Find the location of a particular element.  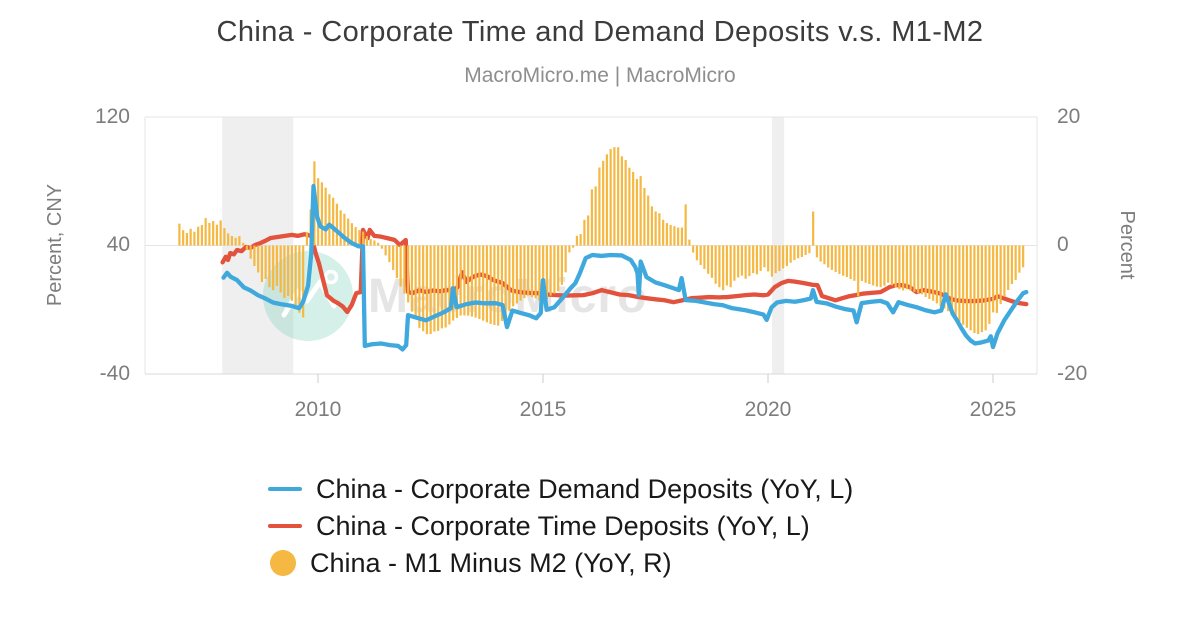

legend-item-time-deposits: China - Corporate Time Deposits (YoY, L) is located at coordinates (560, 525).